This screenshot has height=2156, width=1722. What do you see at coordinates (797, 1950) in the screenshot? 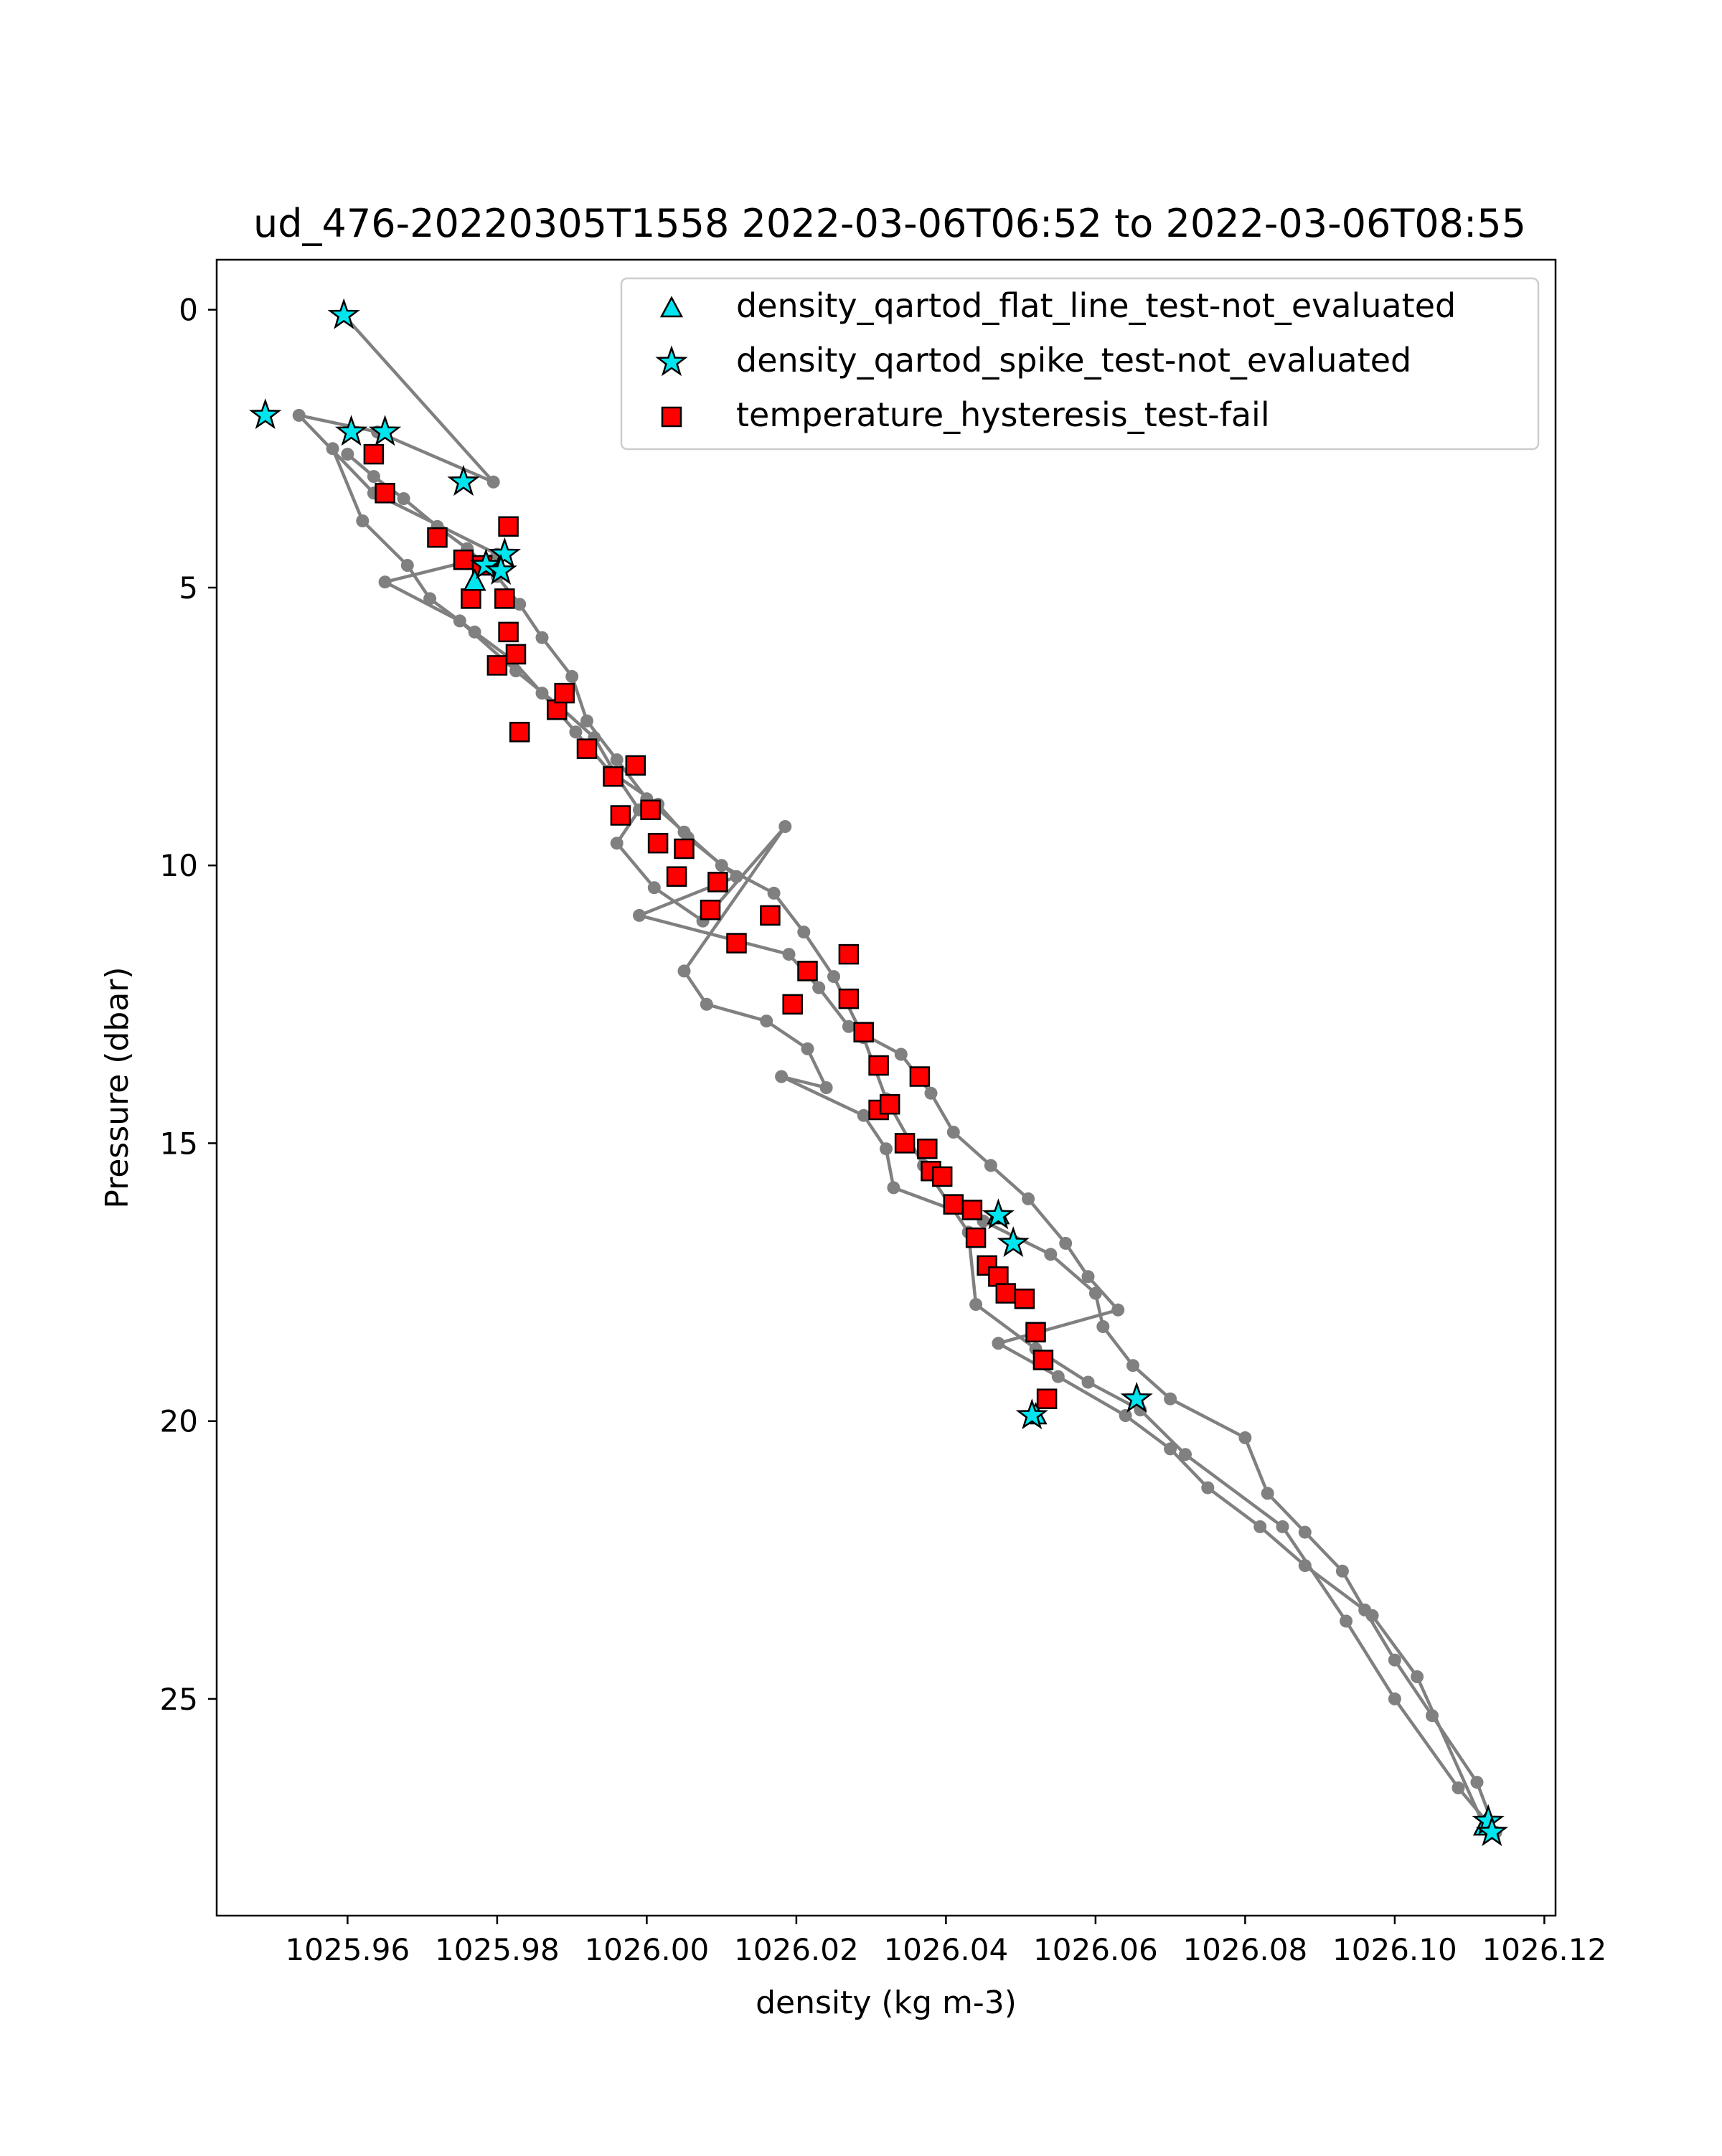
I see `x-tick-label: 1026.02` at bounding box center [797, 1950].